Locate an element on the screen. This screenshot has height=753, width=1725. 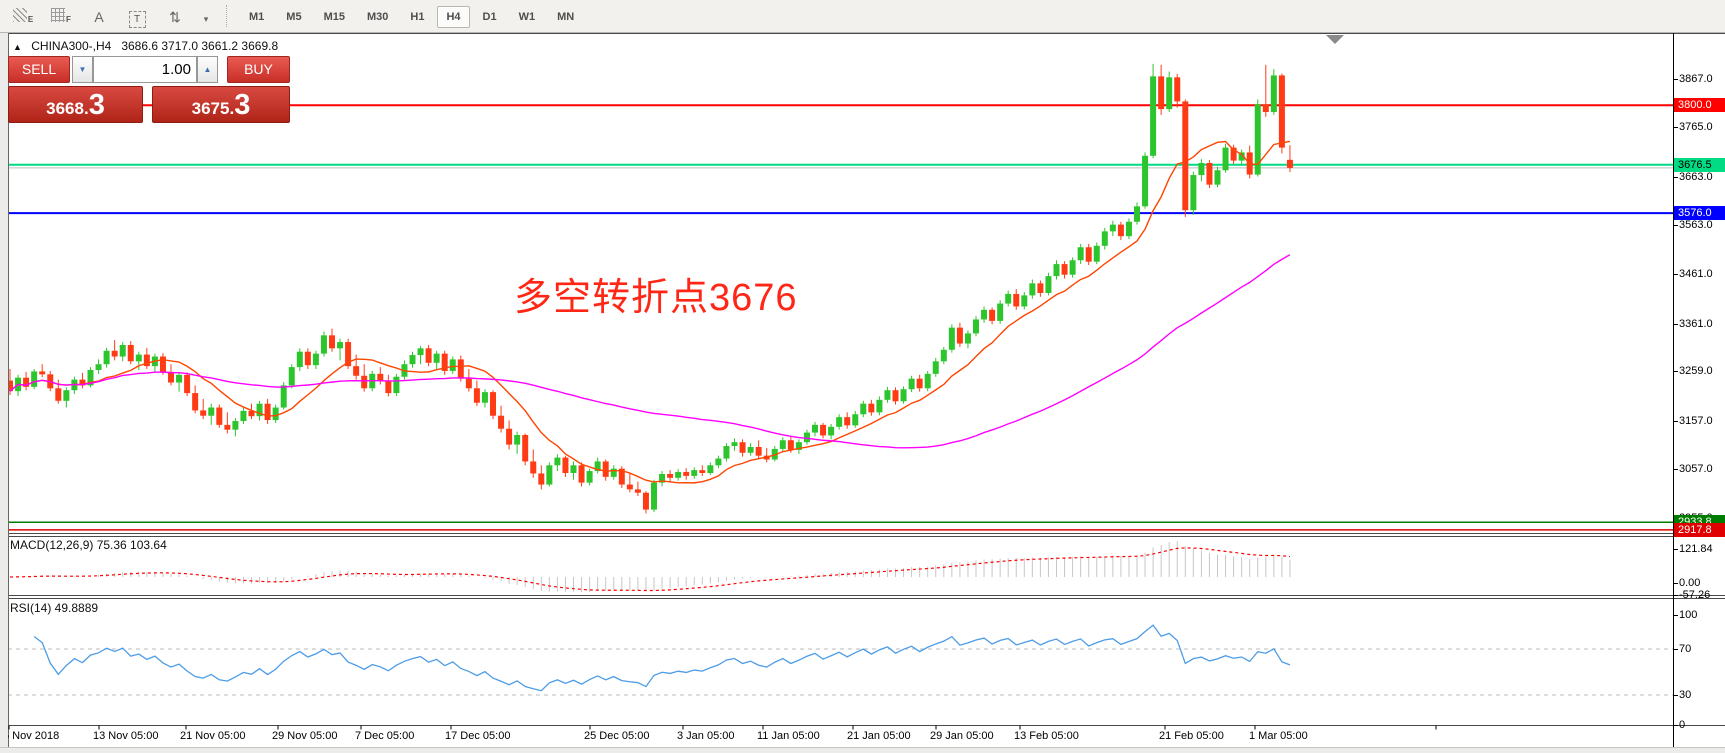
time-axis-label: 3 Jan 05:00 is located at coordinates (706, 736).